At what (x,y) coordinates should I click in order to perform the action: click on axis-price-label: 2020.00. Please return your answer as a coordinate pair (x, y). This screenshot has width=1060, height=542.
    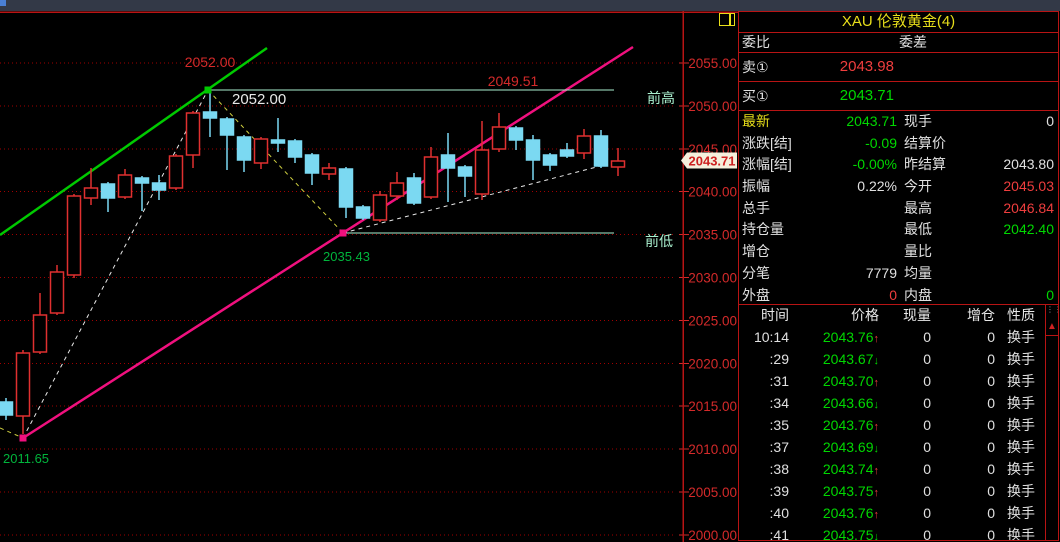
    Looking at the image, I should click on (712, 363).